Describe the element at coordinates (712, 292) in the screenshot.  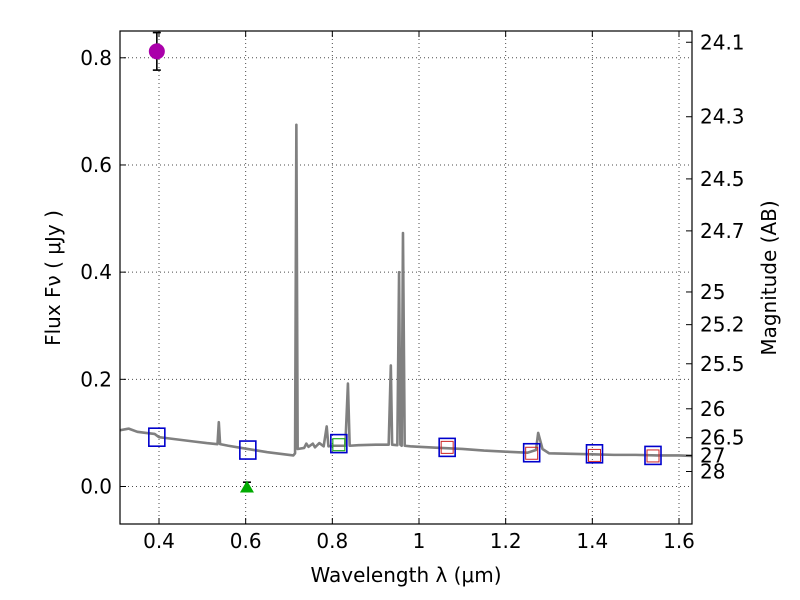
I see `mag-tick-label: 25` at that location.